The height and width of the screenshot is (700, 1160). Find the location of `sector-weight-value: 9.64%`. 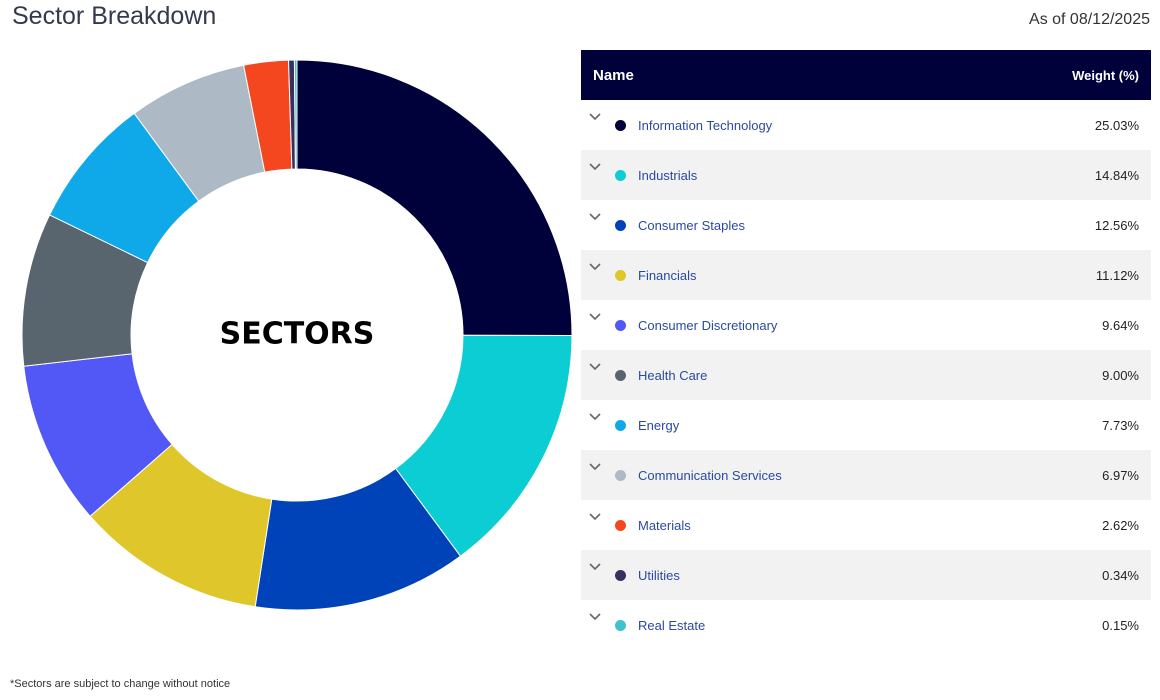

sector-weight-value: 9.64% is located at coordinates (1062, 325).